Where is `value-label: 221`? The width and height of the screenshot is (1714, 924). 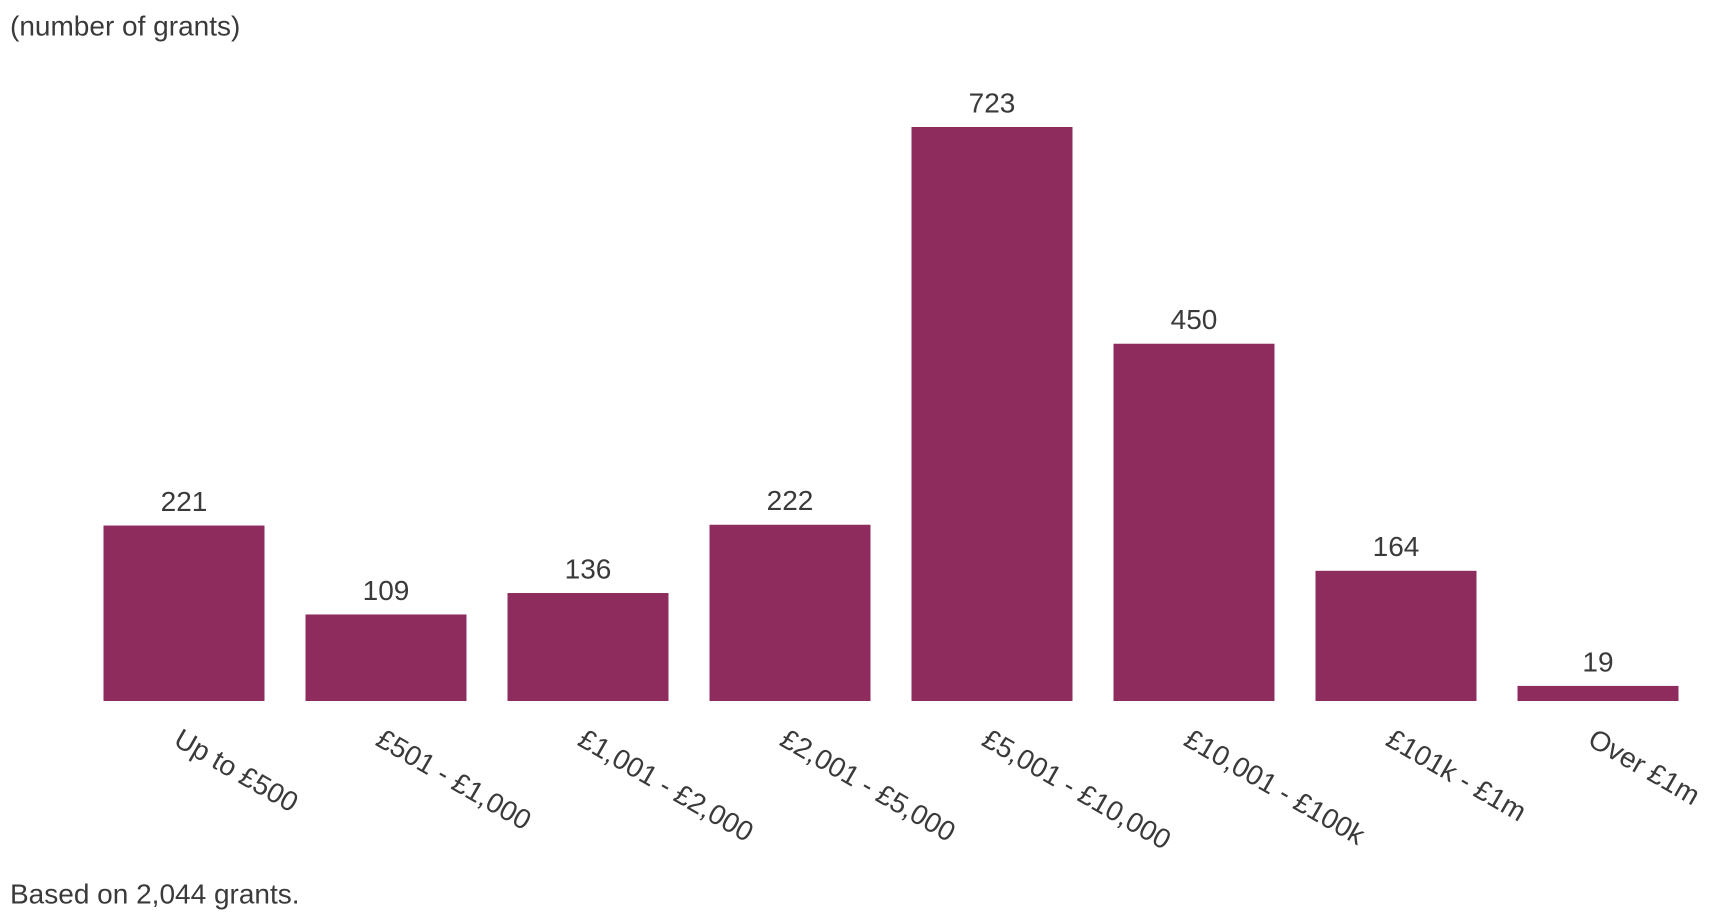
value-label: 221 is located at coordinates (184, 501).